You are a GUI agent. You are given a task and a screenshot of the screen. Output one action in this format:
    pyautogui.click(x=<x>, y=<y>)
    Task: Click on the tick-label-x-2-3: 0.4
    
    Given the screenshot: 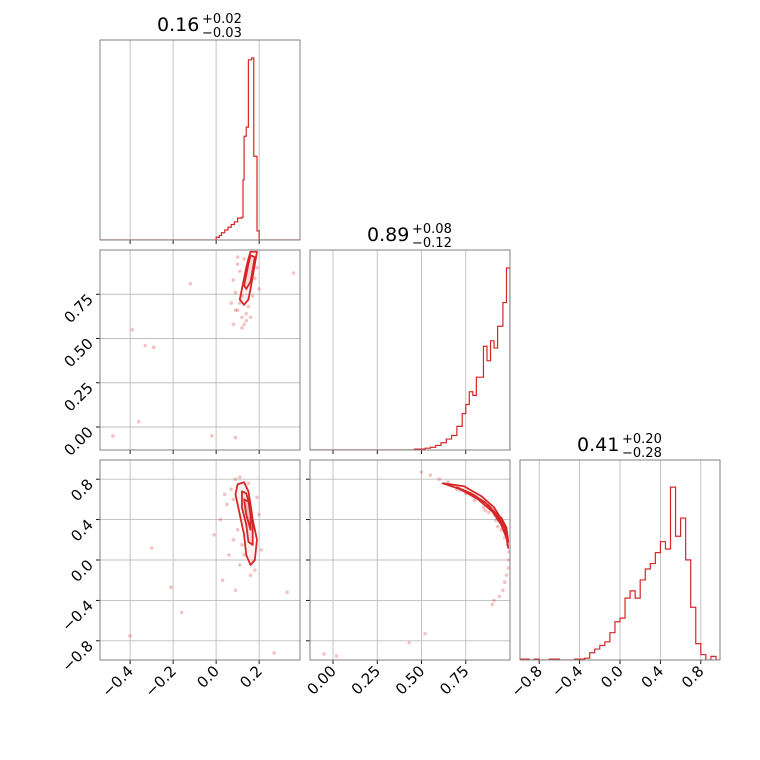 What is the action you would take?
    pyautogui.click(x=653, y=677)
    